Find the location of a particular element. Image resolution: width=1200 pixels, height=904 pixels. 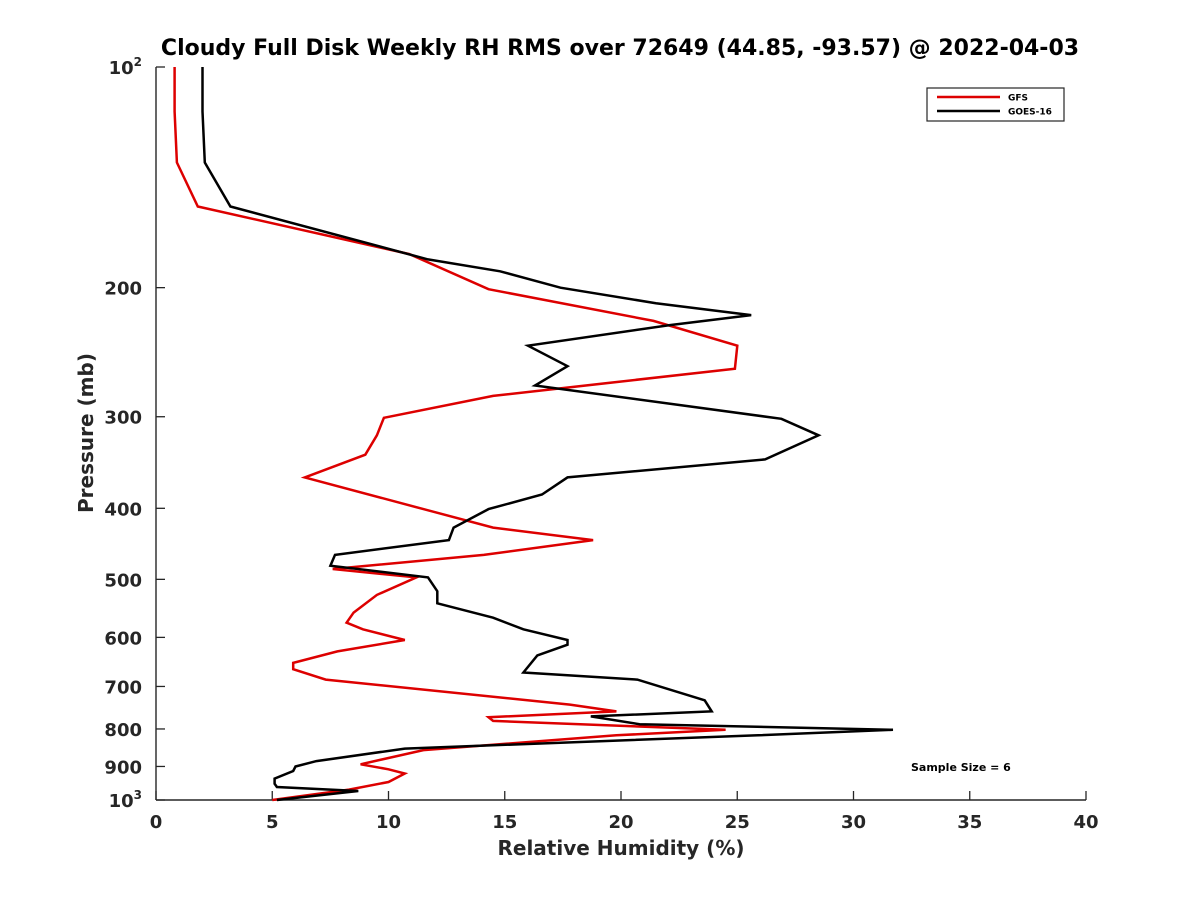

y-tick-label: 300 is located at coordinates (123, 418).